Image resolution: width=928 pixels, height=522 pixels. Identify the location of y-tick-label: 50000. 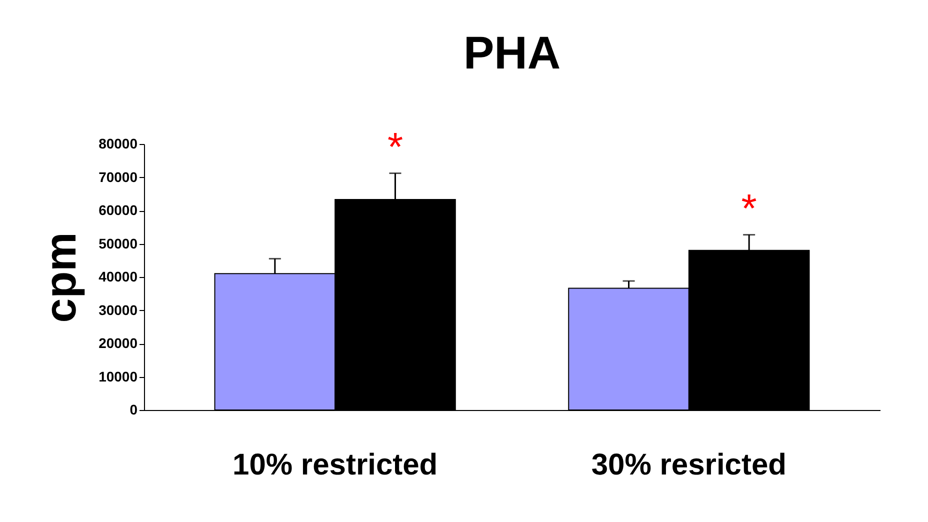
(118, 243).